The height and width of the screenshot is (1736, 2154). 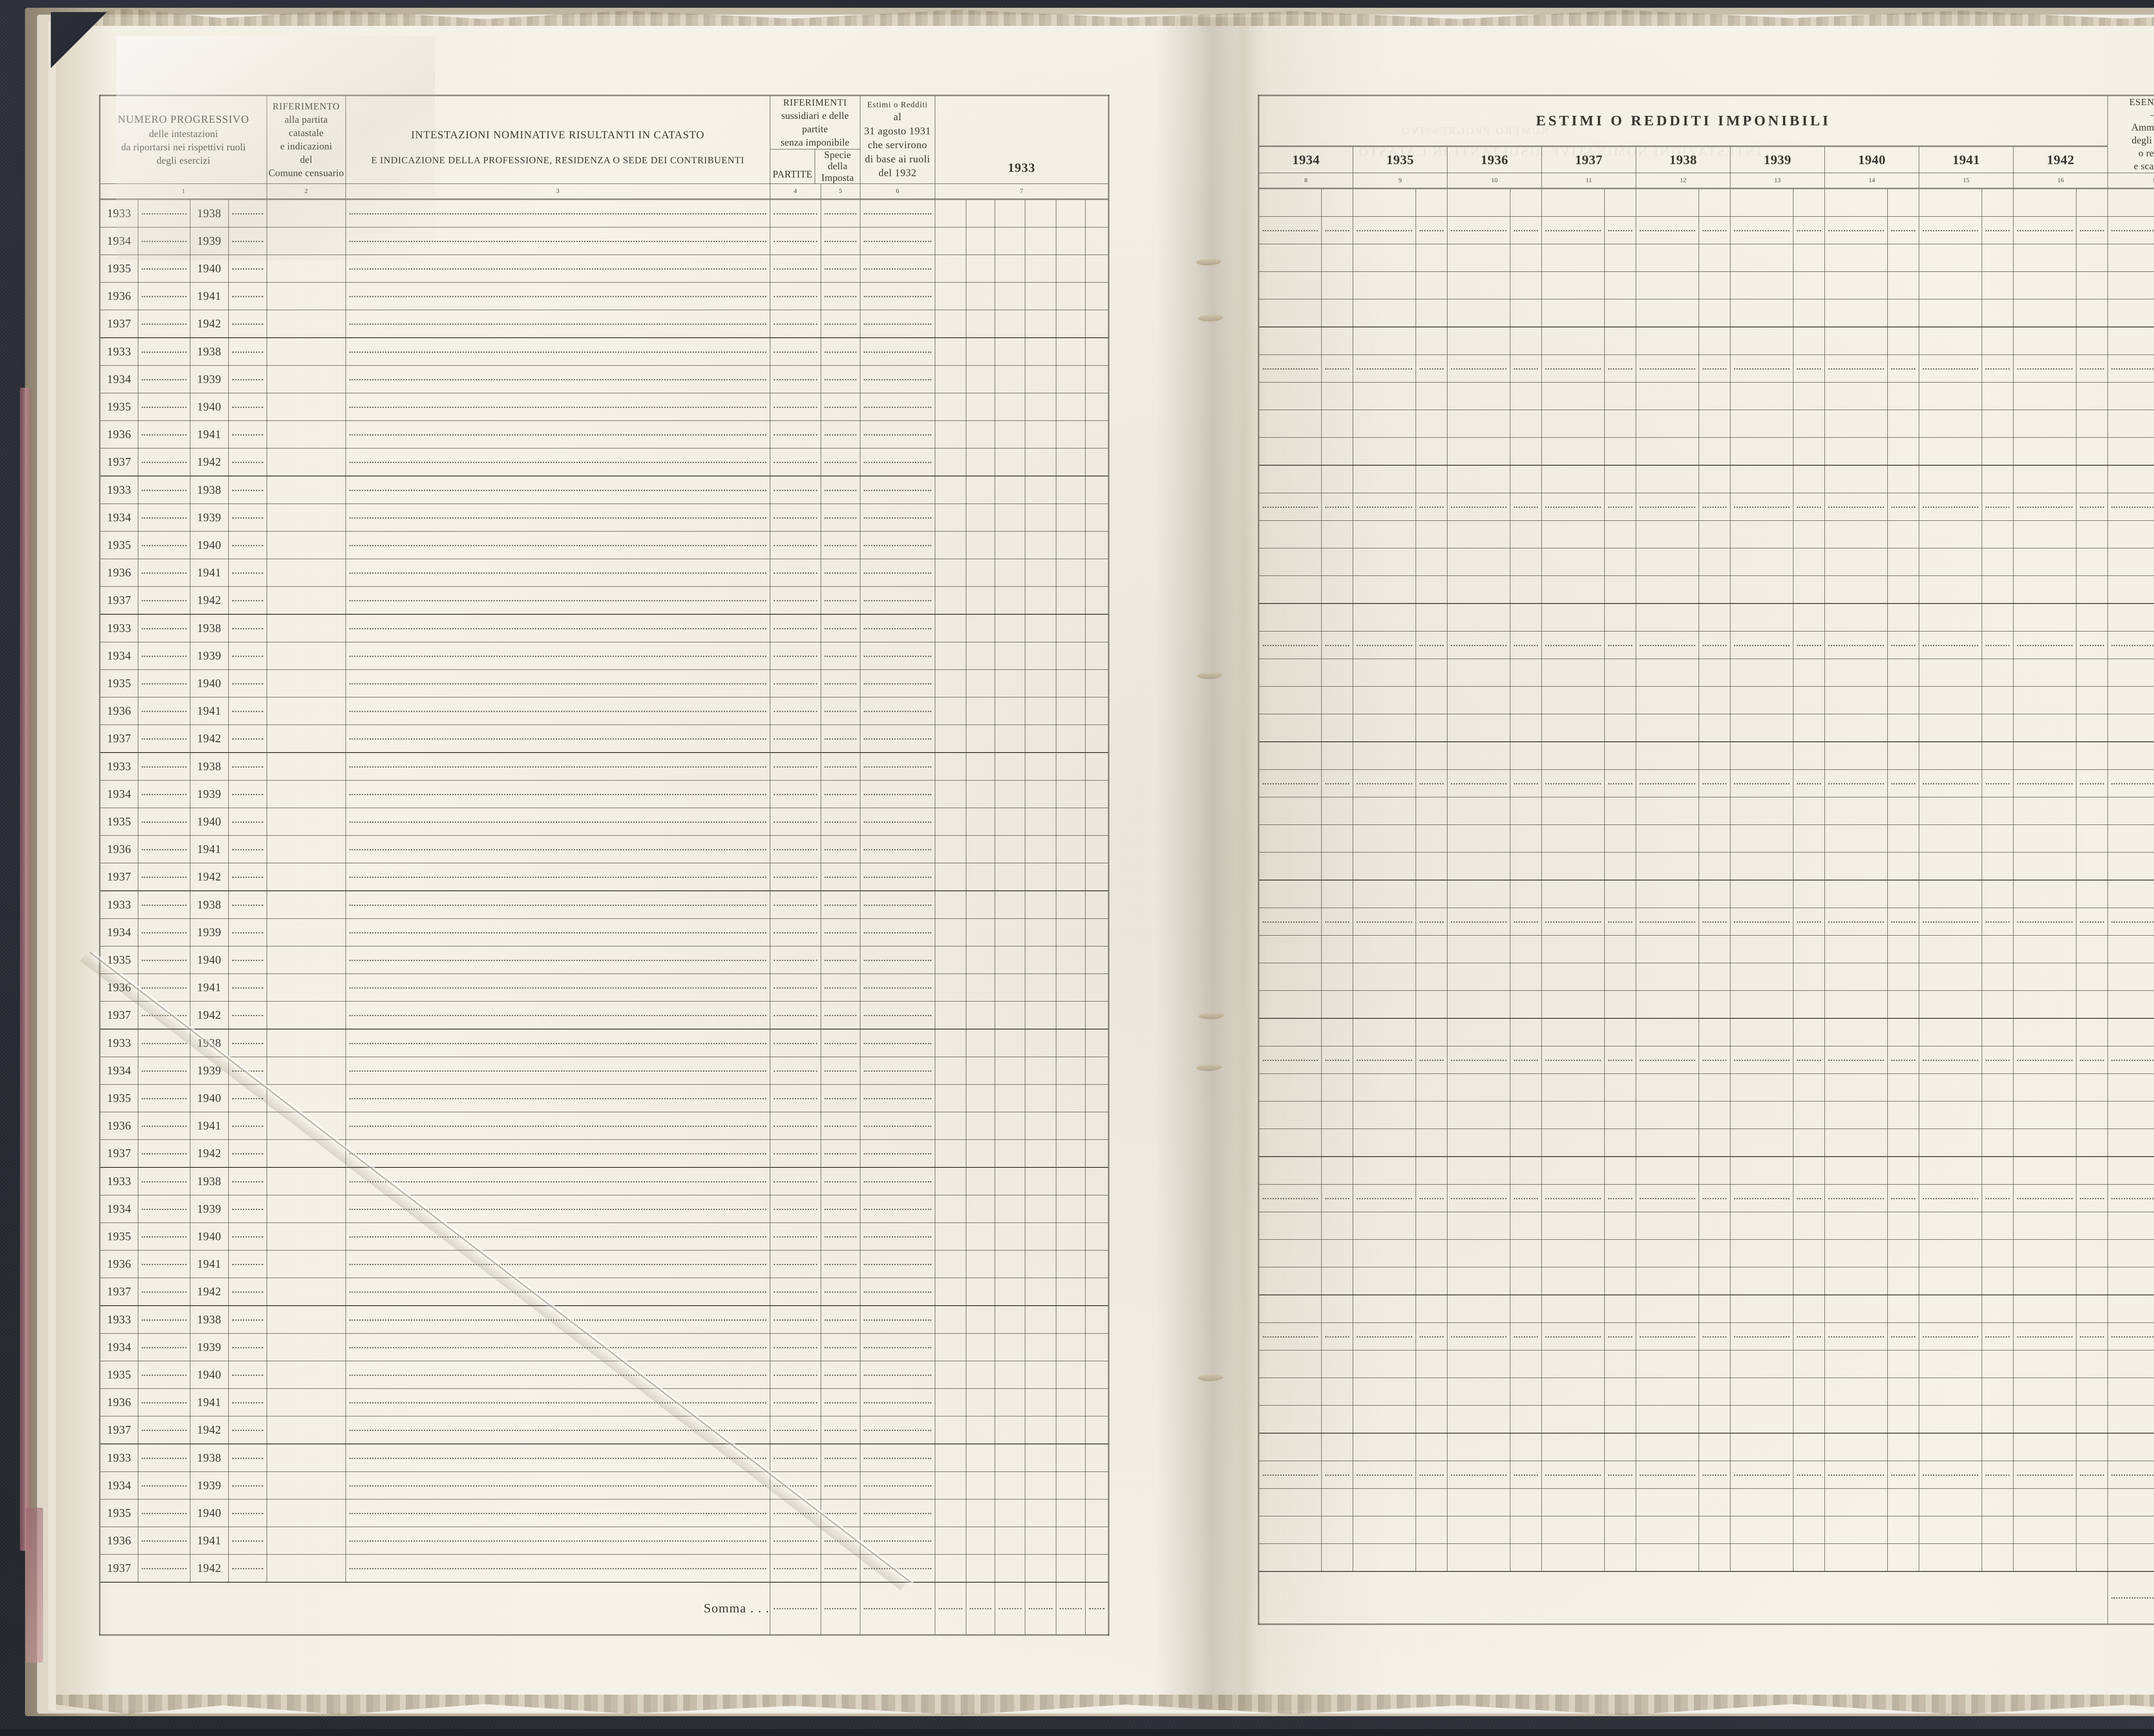 What do you see at coordinates (2131, 839) in the screenshot?
I see `entry-cell-esenzioni` at bounding box center [2131, 839].